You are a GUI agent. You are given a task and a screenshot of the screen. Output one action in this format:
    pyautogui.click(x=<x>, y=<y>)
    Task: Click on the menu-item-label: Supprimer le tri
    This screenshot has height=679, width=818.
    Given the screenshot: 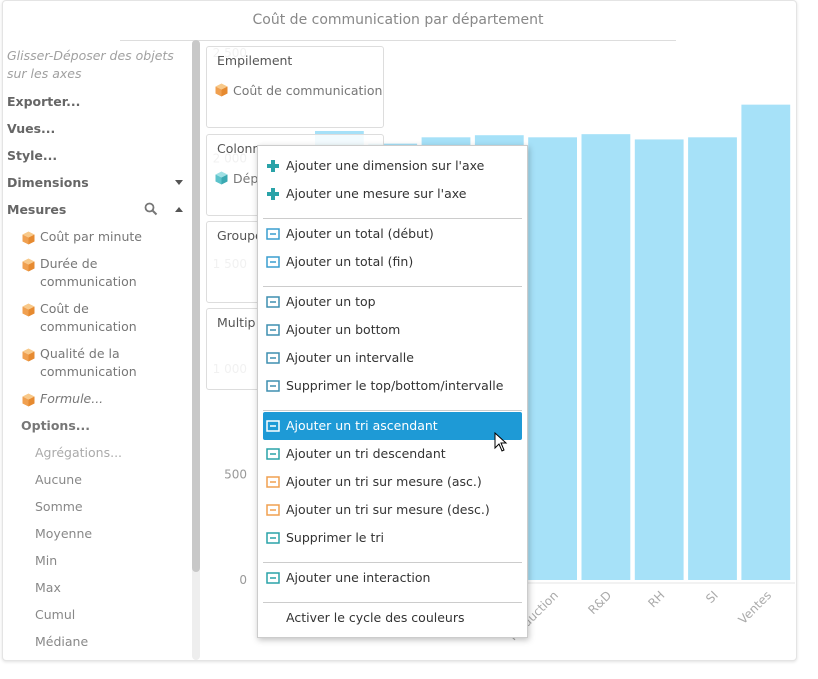 What is the action you would take?
    pyautogui.click(x=335, y=537)
    